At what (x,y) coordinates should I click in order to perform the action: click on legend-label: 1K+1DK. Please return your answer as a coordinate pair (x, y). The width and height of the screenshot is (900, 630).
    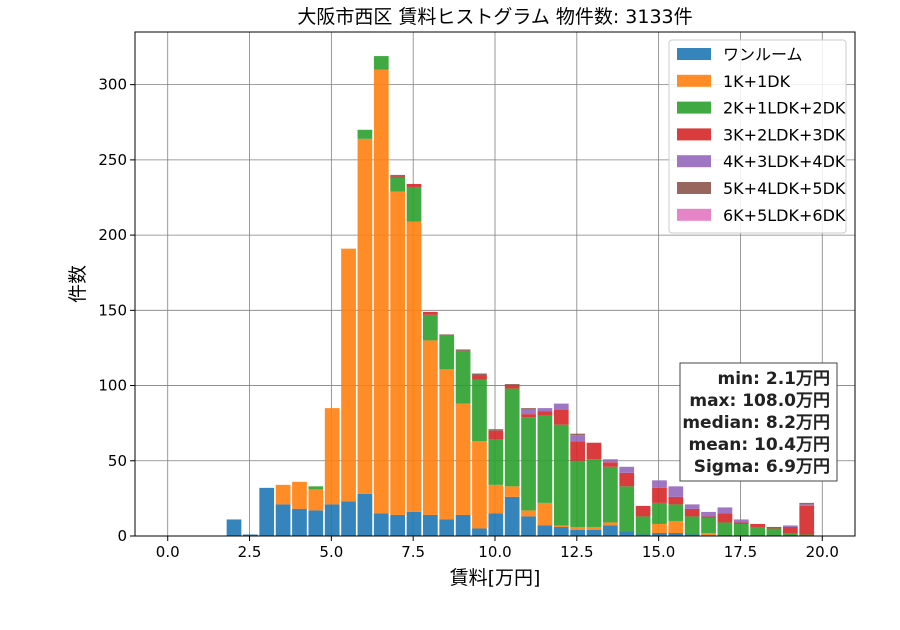
    Looking at the image, I should click on (757, 81).